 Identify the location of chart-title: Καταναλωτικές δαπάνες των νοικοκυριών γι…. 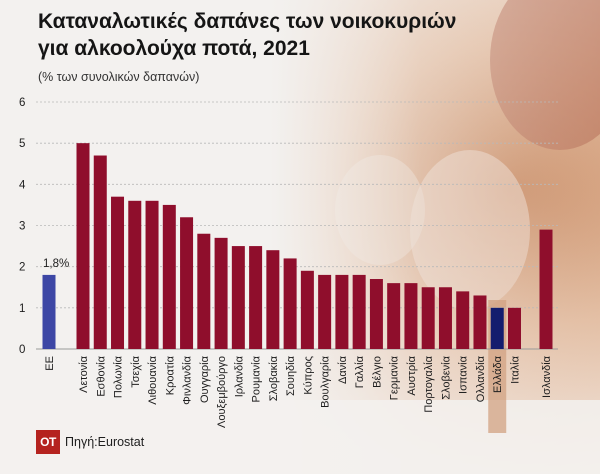
(298, 35).